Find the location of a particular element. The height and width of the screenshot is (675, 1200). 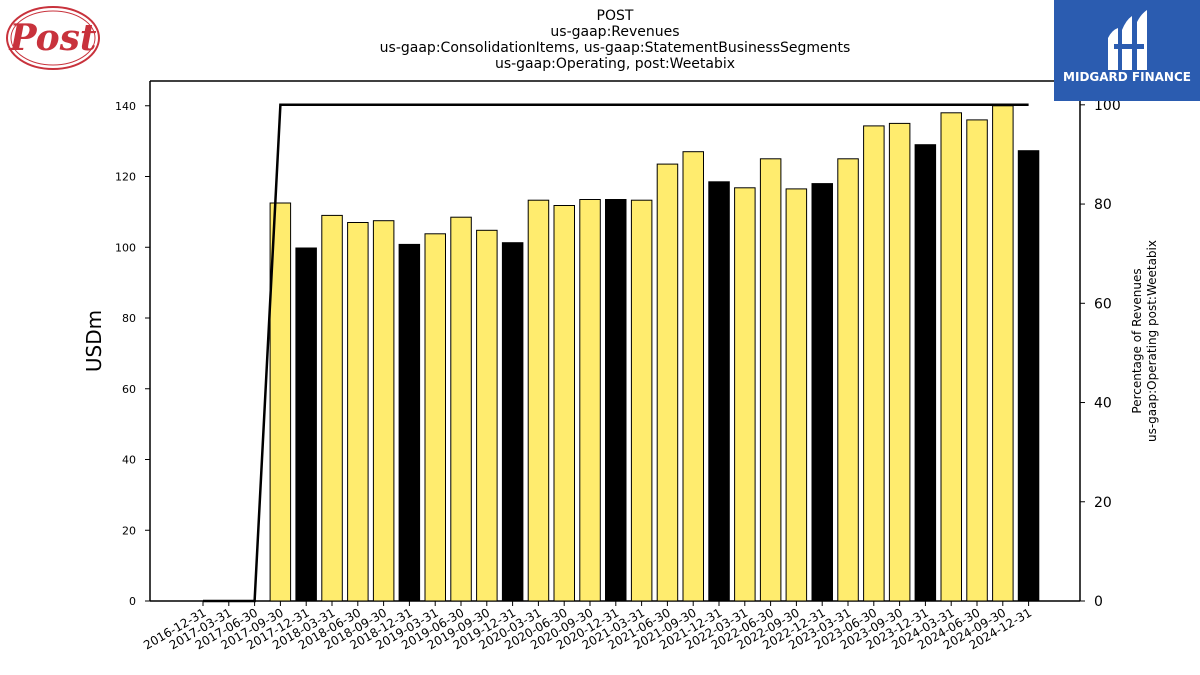

y-tick-label: 140 is located at coordinates (125, 106).